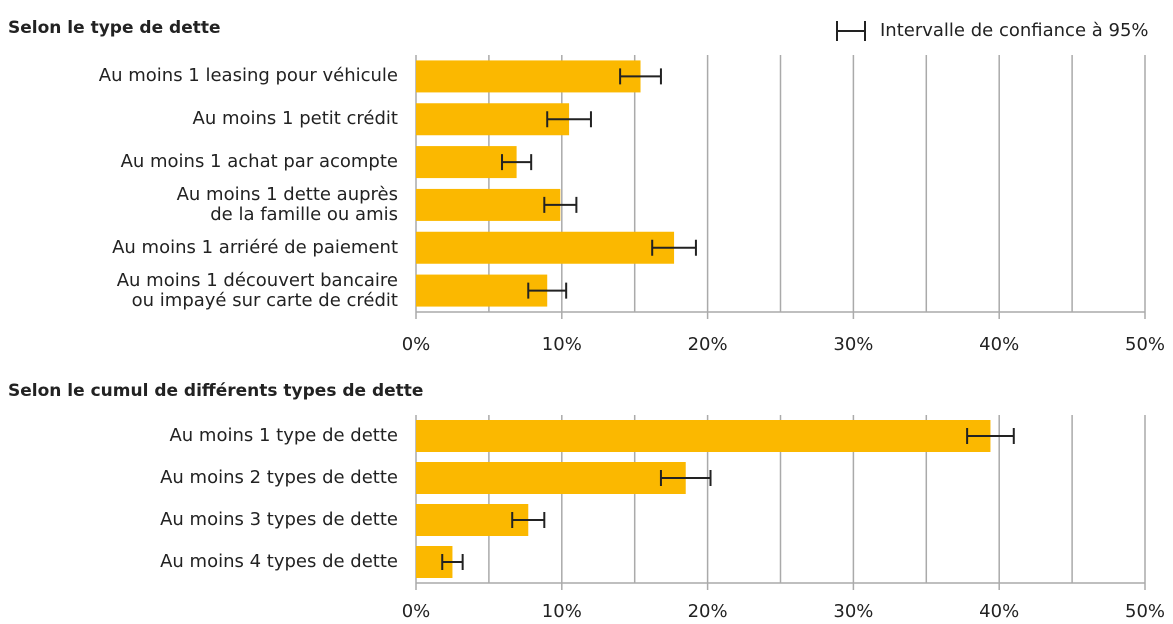  What do you see at coordinates (283, 435) in the screenshot?
I see `y-tick-label: Au moins 1 type de dette` at bounding box center [283, 435].